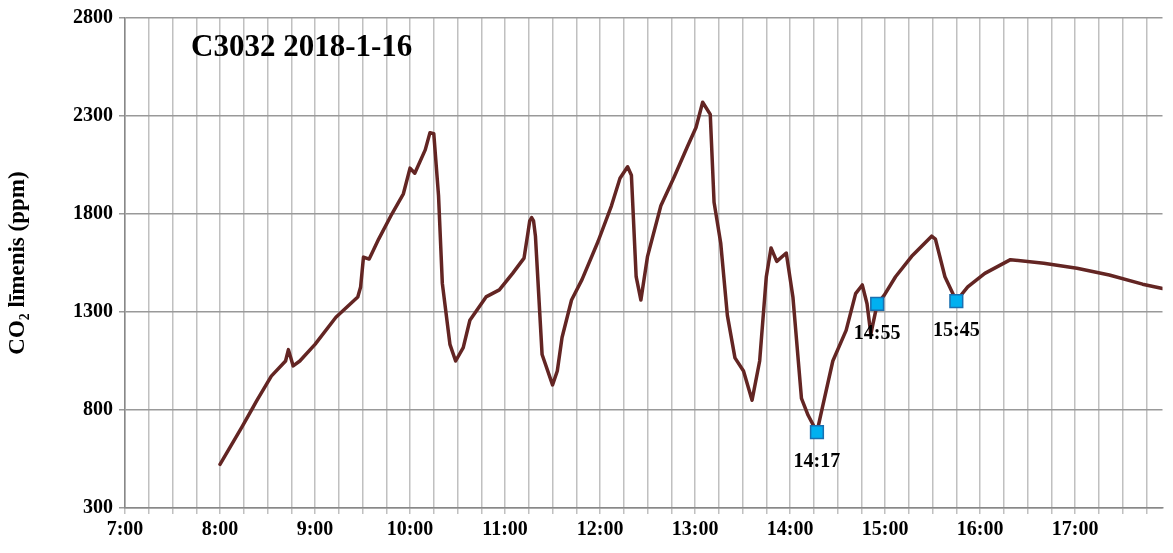 This screenshot has width=1173, height=553. What do you see at coordinates (98, 408) in the screenshot?
I see `y-tick-label: 800` at bounding box center [98, 408].